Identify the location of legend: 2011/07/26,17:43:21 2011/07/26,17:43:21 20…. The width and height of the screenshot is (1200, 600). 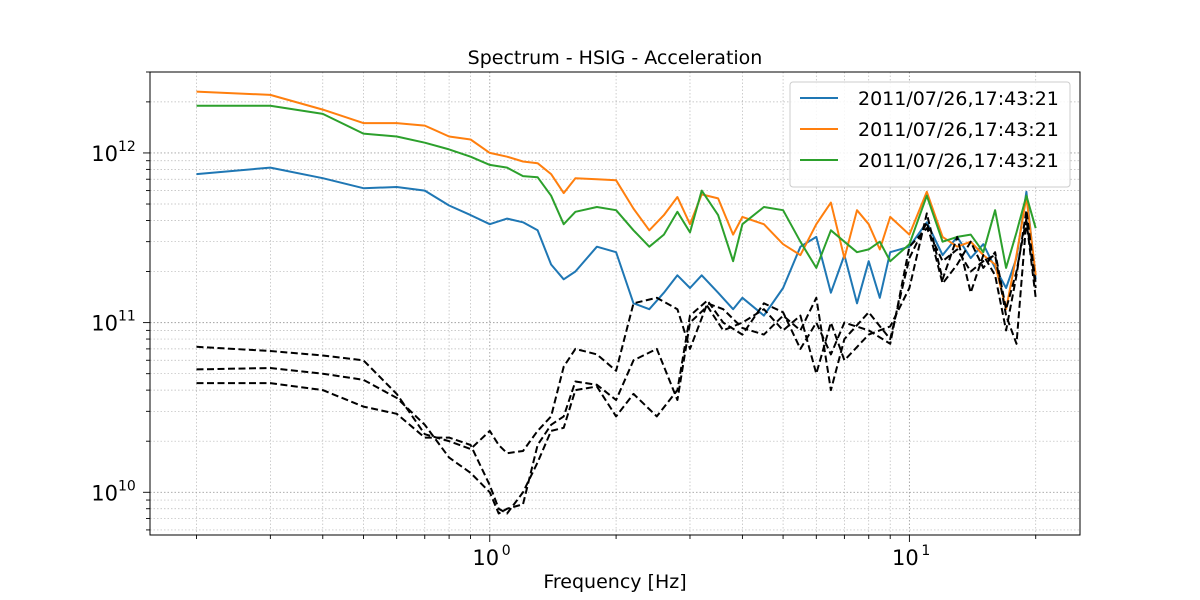
(930, 134).